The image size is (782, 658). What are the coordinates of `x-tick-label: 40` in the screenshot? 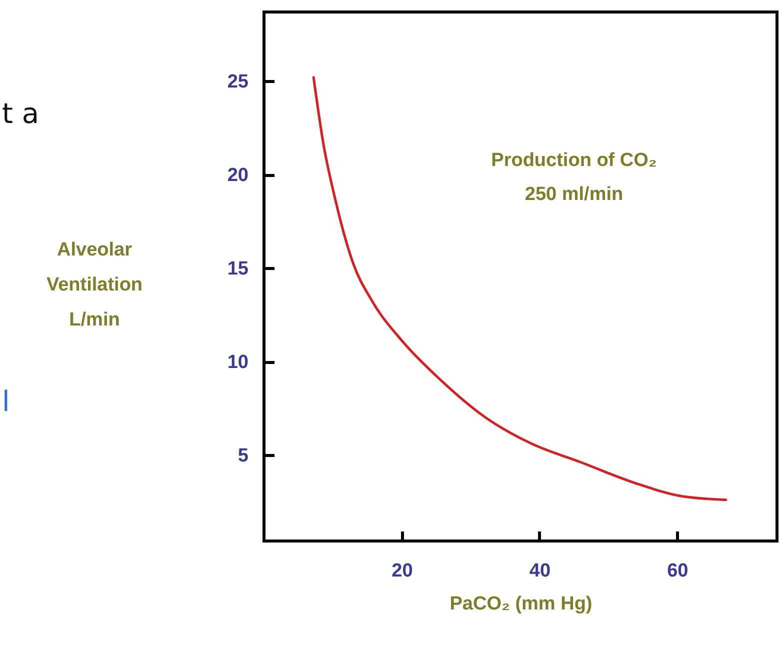 It's located at (540, 571).